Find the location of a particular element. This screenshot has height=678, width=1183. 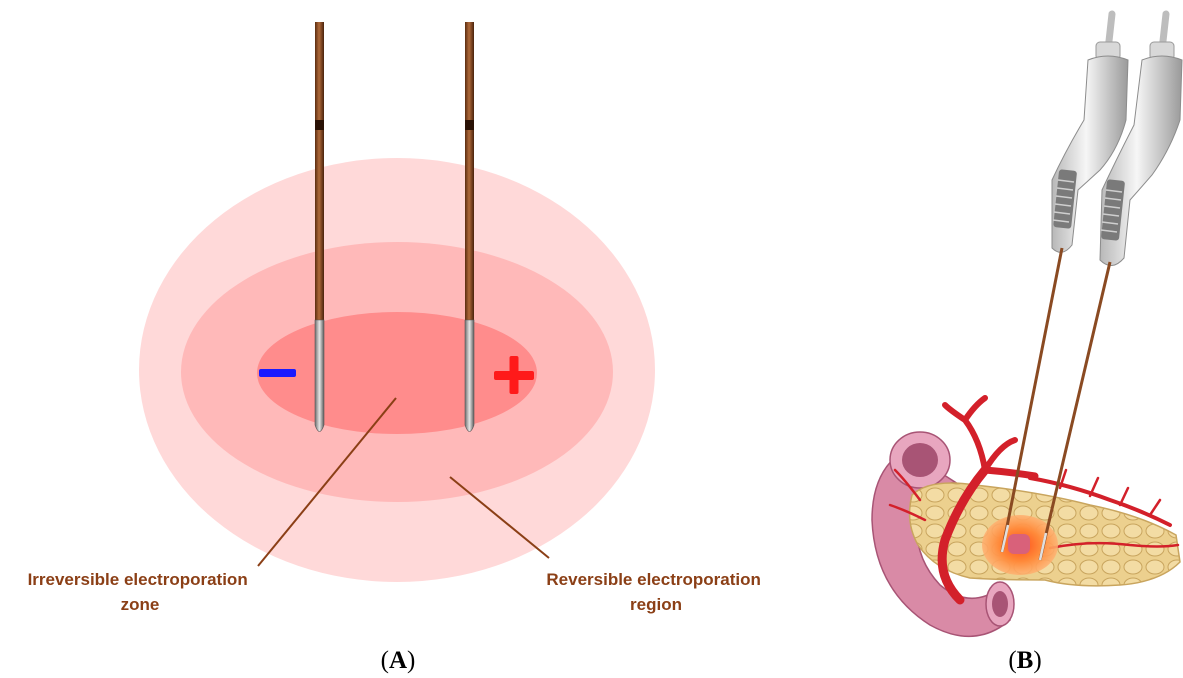

blood-vessels is located at coordinates (1034, 500).